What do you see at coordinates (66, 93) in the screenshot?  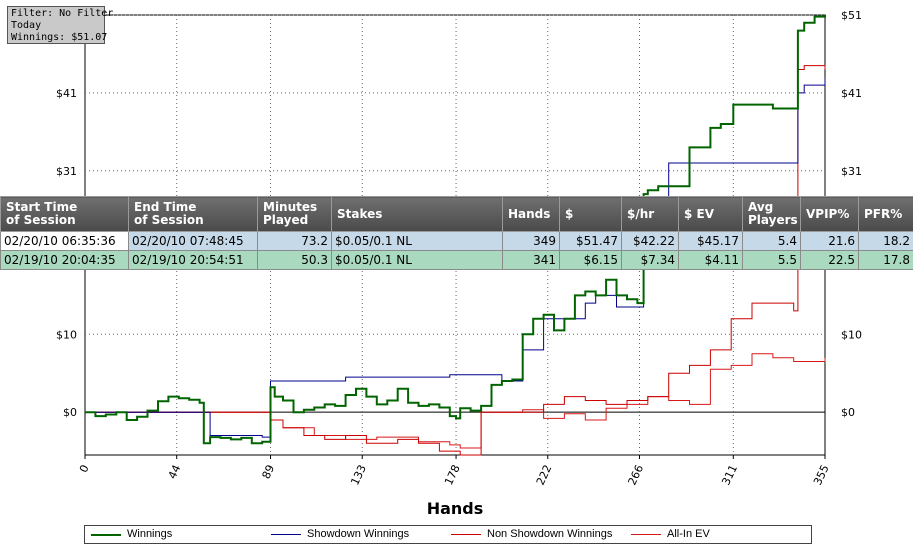 I see `y-tick-label: $41` at bounding box center [66, 93].